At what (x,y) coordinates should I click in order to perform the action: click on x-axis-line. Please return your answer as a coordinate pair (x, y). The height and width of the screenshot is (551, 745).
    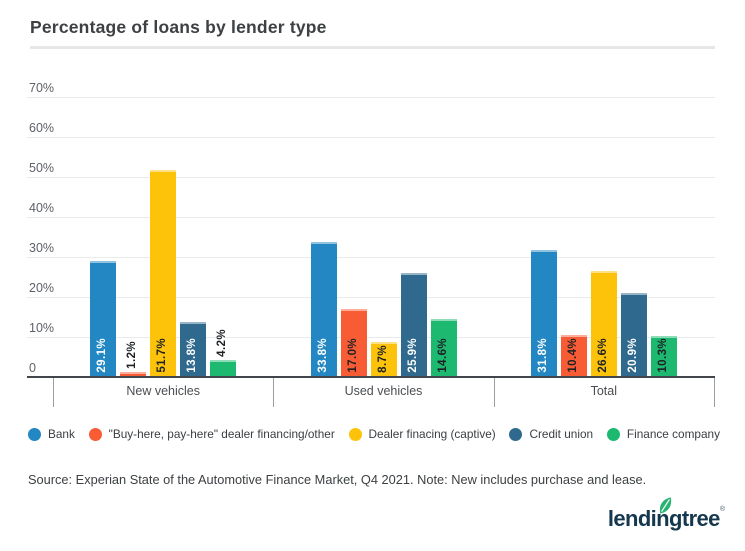
    Looking at the image, I should click on (371, 377).